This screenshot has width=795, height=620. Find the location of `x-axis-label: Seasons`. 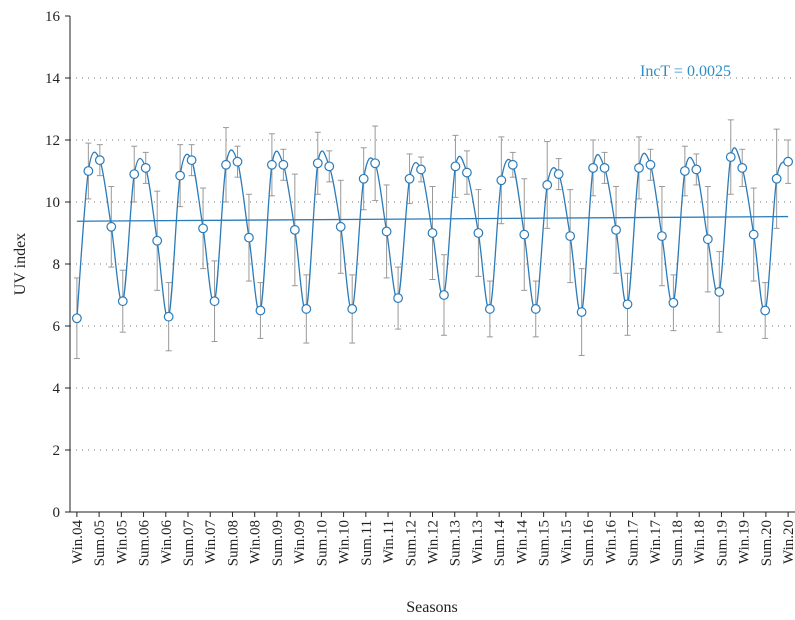

x-axis-label: Seasons is located at coordinates (432, 607).